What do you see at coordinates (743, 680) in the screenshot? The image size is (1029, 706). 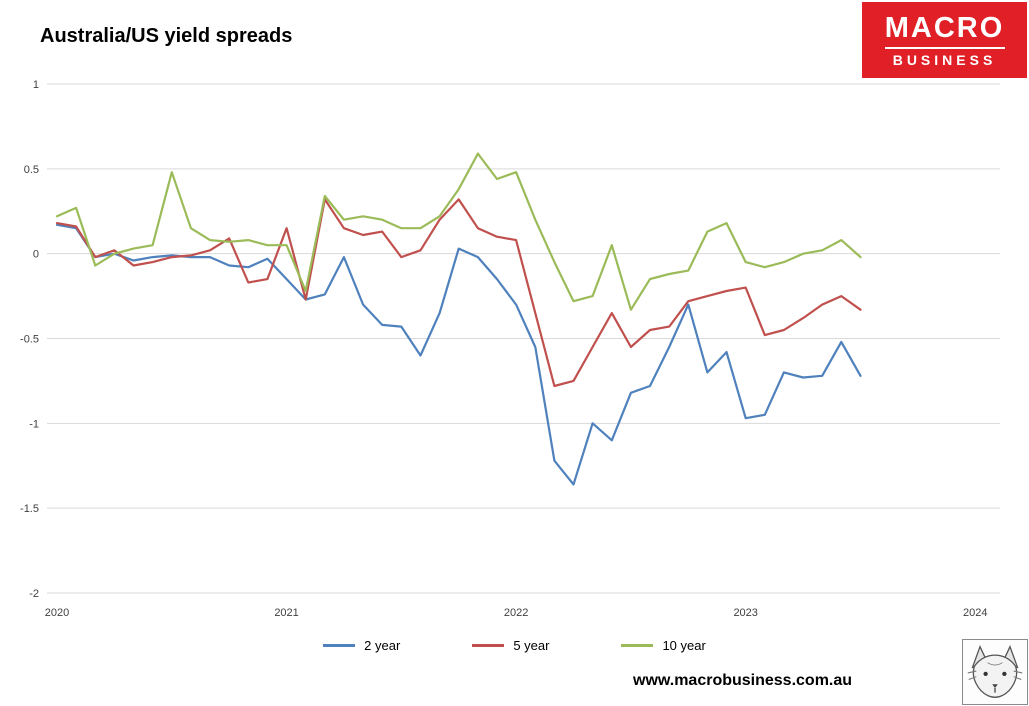 I see `website-url: www.macrobusiness.com.au` at bounding box center [743, 680].